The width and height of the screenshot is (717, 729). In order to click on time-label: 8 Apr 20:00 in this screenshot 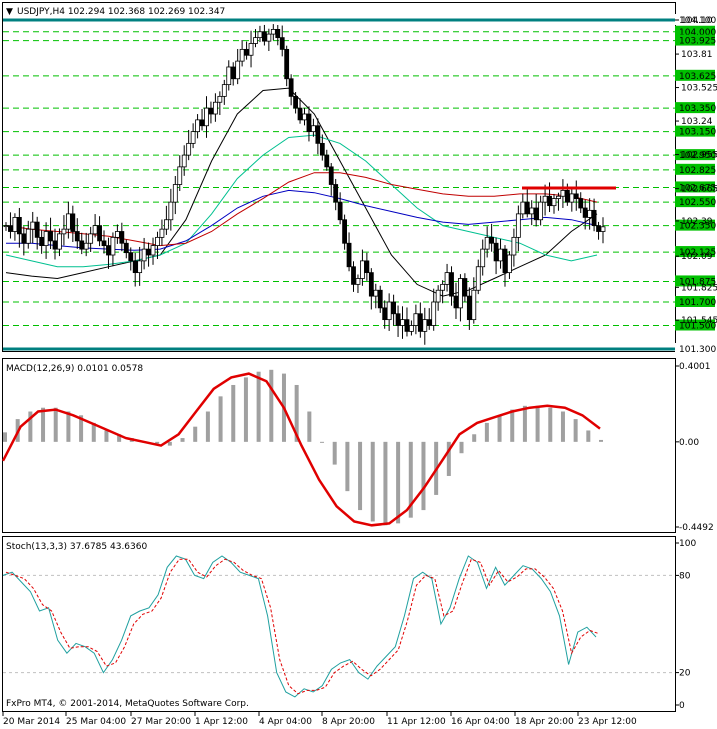, I will do `click(348, 722)`.